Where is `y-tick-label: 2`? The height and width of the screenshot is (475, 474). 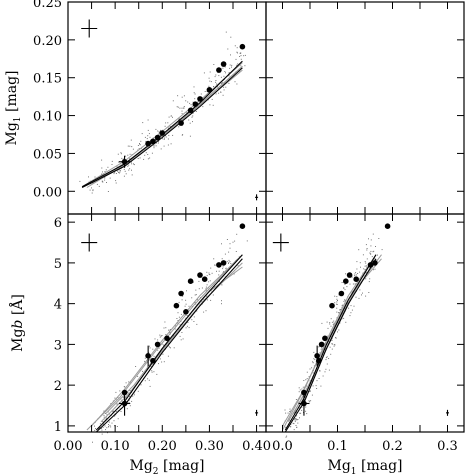
y-tick-label: 2 is located at coordinates (58, 386).